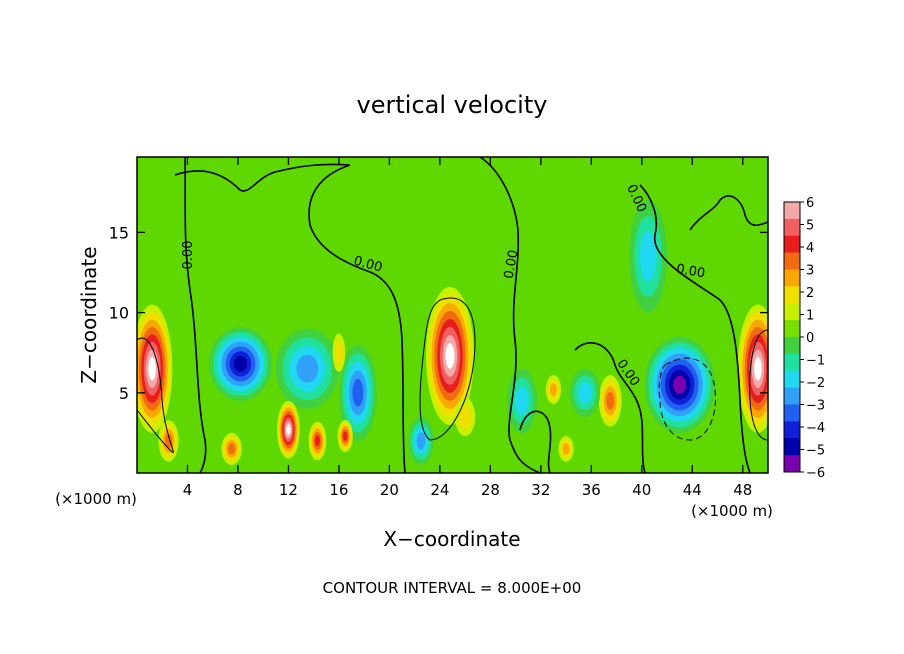  Describe the element at coordinates (810, 338) in the screenshot. I see `colorbar-label: 0` at that location.